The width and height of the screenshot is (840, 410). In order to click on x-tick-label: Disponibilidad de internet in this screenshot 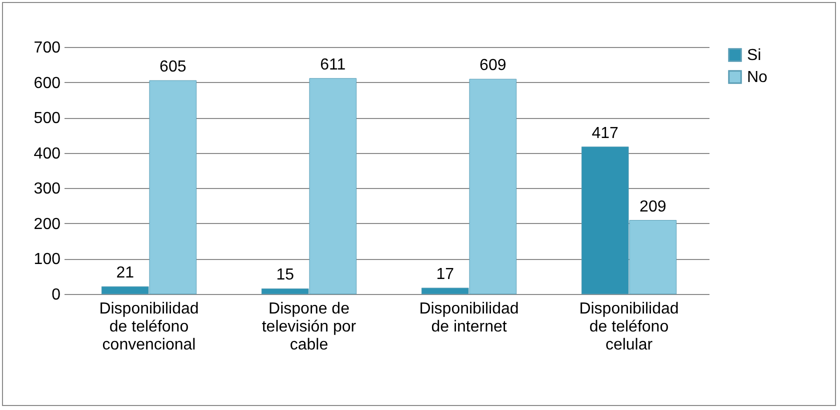, I will do `click(469, 318)`.